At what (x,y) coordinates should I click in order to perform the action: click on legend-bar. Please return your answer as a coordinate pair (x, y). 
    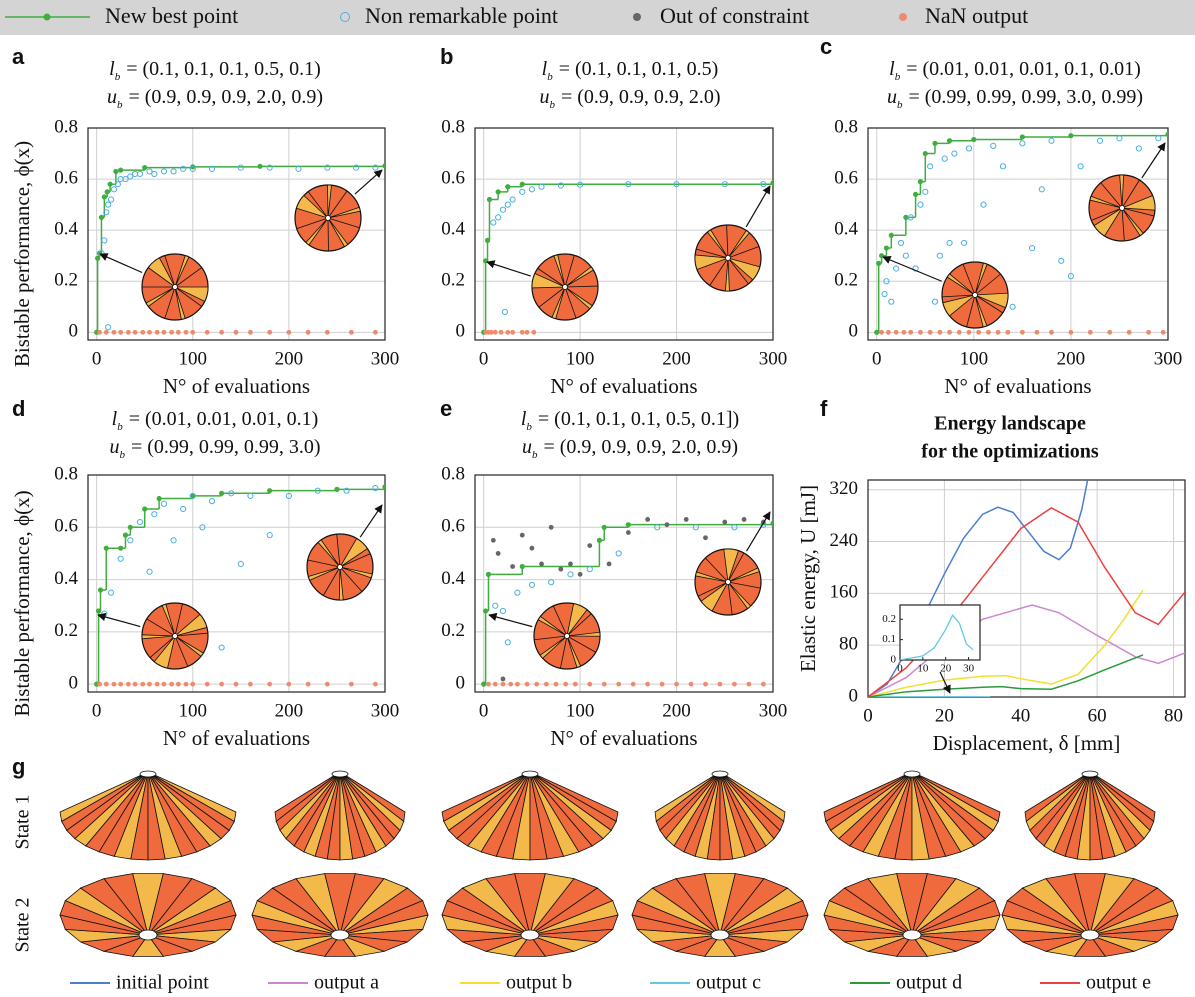
    Looking at the image, I should click on (597, 17).